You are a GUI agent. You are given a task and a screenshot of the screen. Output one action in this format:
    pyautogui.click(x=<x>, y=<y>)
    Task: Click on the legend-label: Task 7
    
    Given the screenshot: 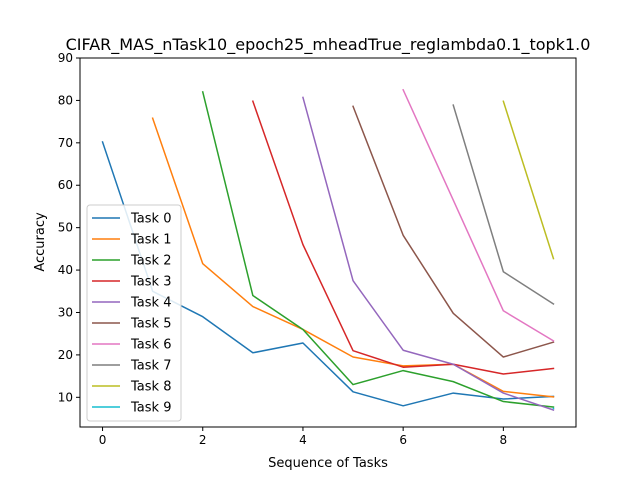 What is the action you would take?
    pyautogui.click(x=150, y=366)
    